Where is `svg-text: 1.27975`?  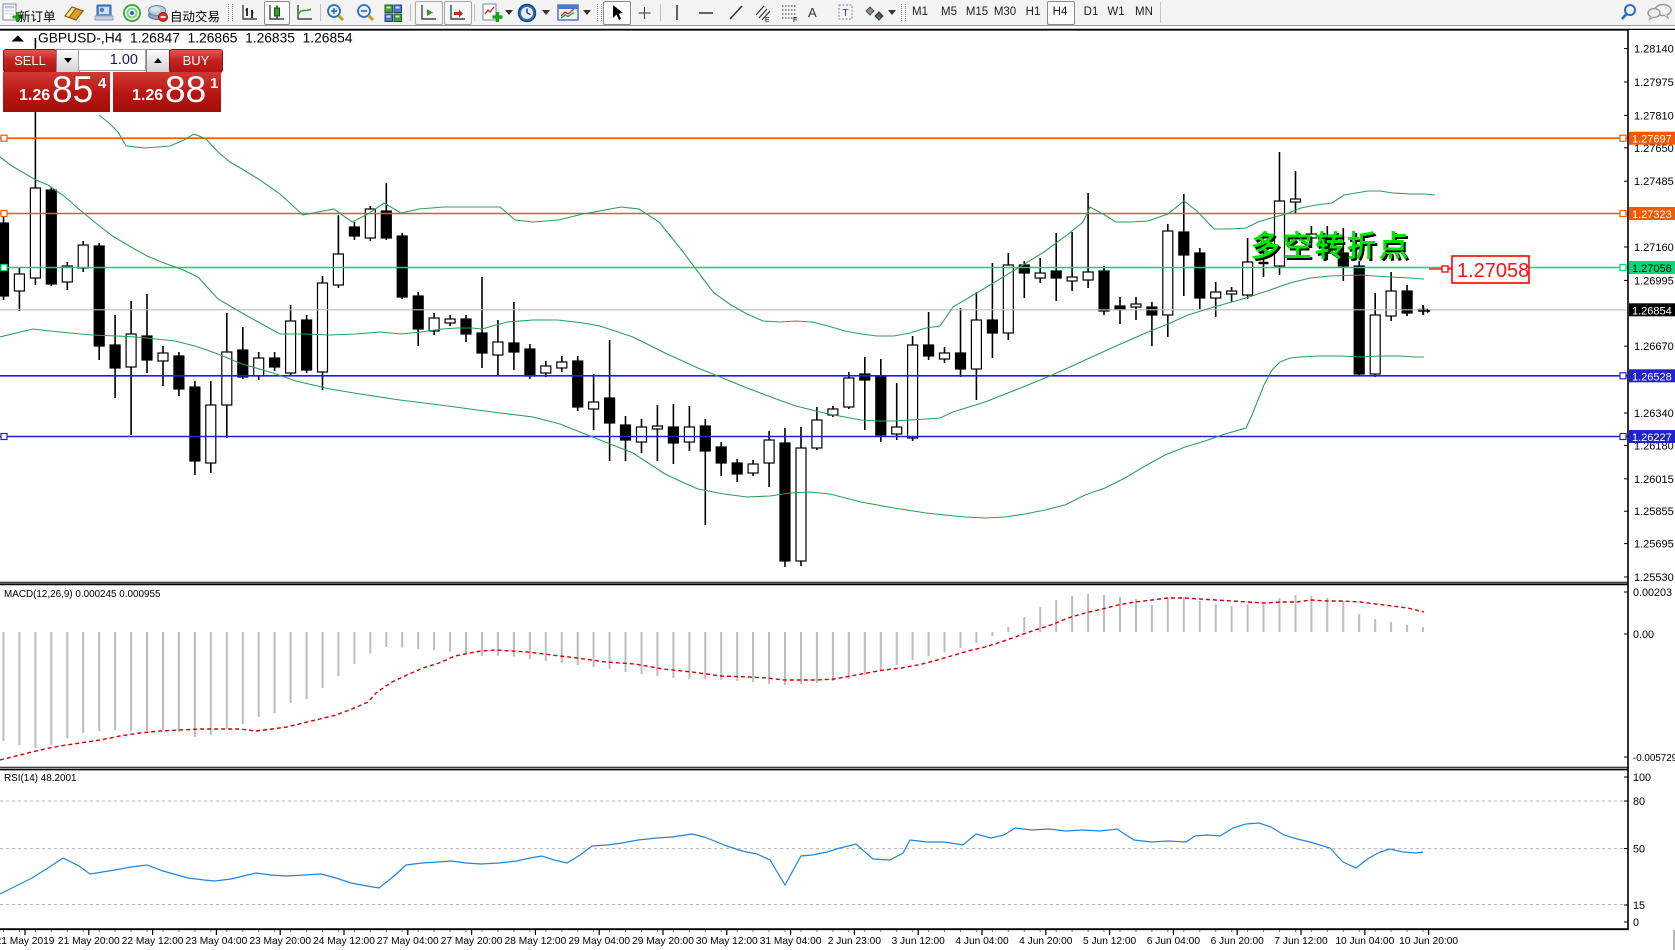 svg-text: 1.27975 is located at coordinates (1654, 83).